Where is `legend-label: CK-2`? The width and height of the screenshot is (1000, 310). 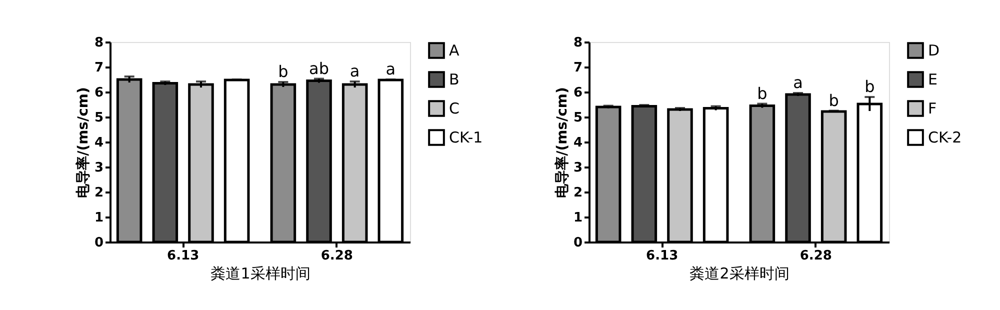
legend-label: CK-2 is located at coordinates (945, 137).